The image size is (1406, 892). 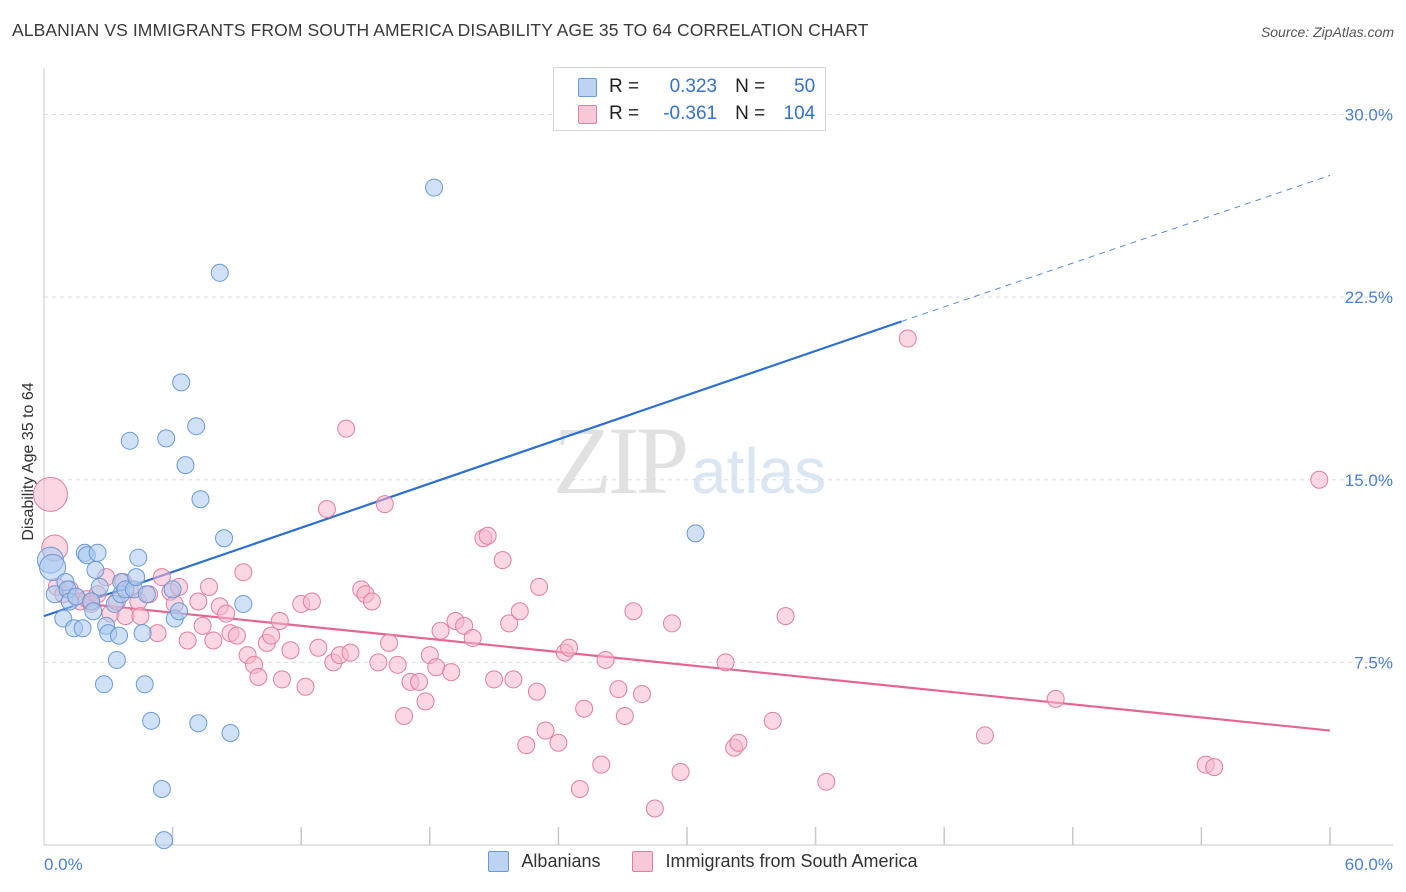 What do you see at coordinates (1369, 115) in the screenshot?
I see `y-tick-label: 30.0%` at bounding box center [1369, 115].